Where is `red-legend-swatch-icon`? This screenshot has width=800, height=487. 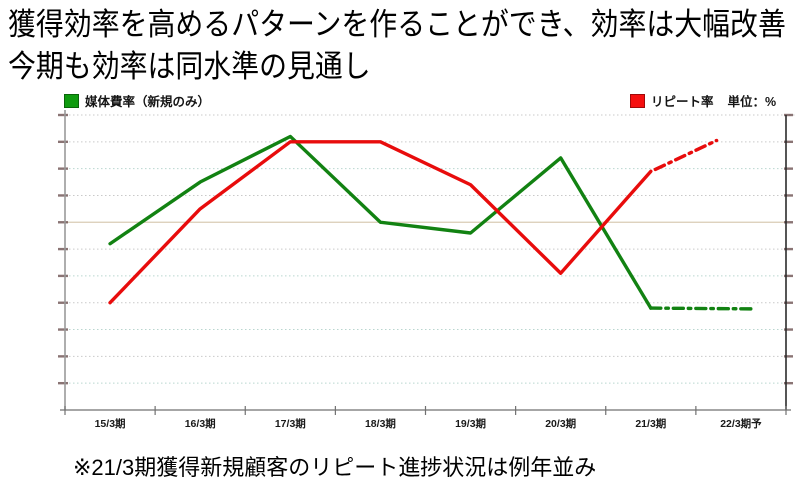 red-legend-swatch-icon is located at coordinates (637, 100).